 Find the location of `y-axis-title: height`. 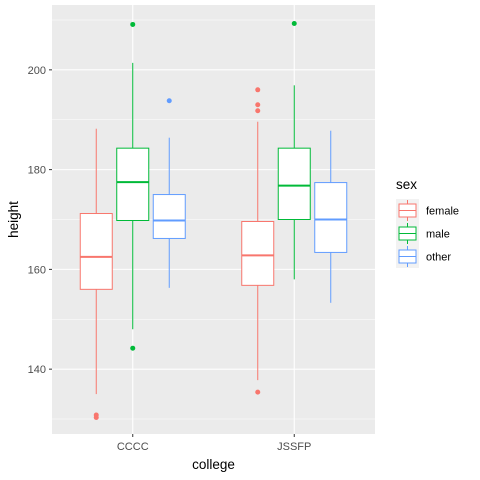

y-axis-title: height is located at coordinates (13, 219).